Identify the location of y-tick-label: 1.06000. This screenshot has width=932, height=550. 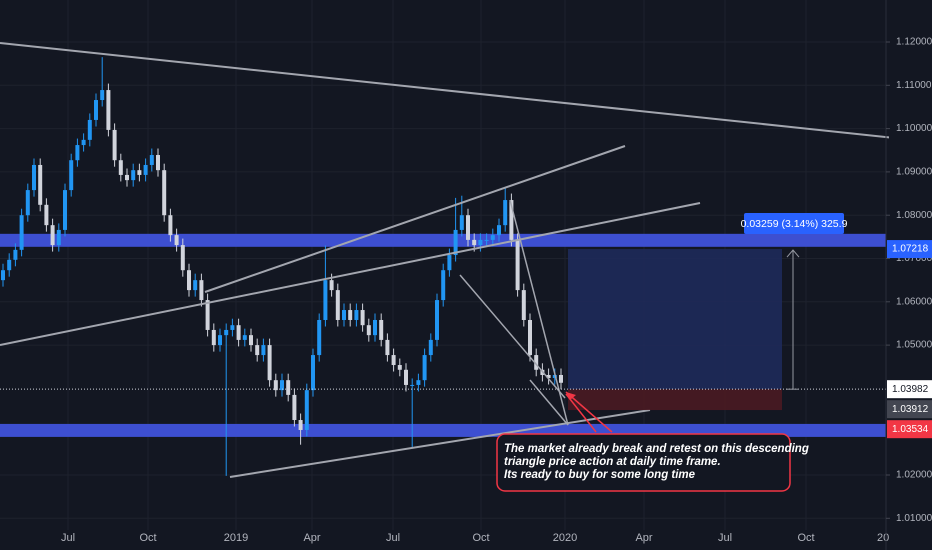
(914, 301).